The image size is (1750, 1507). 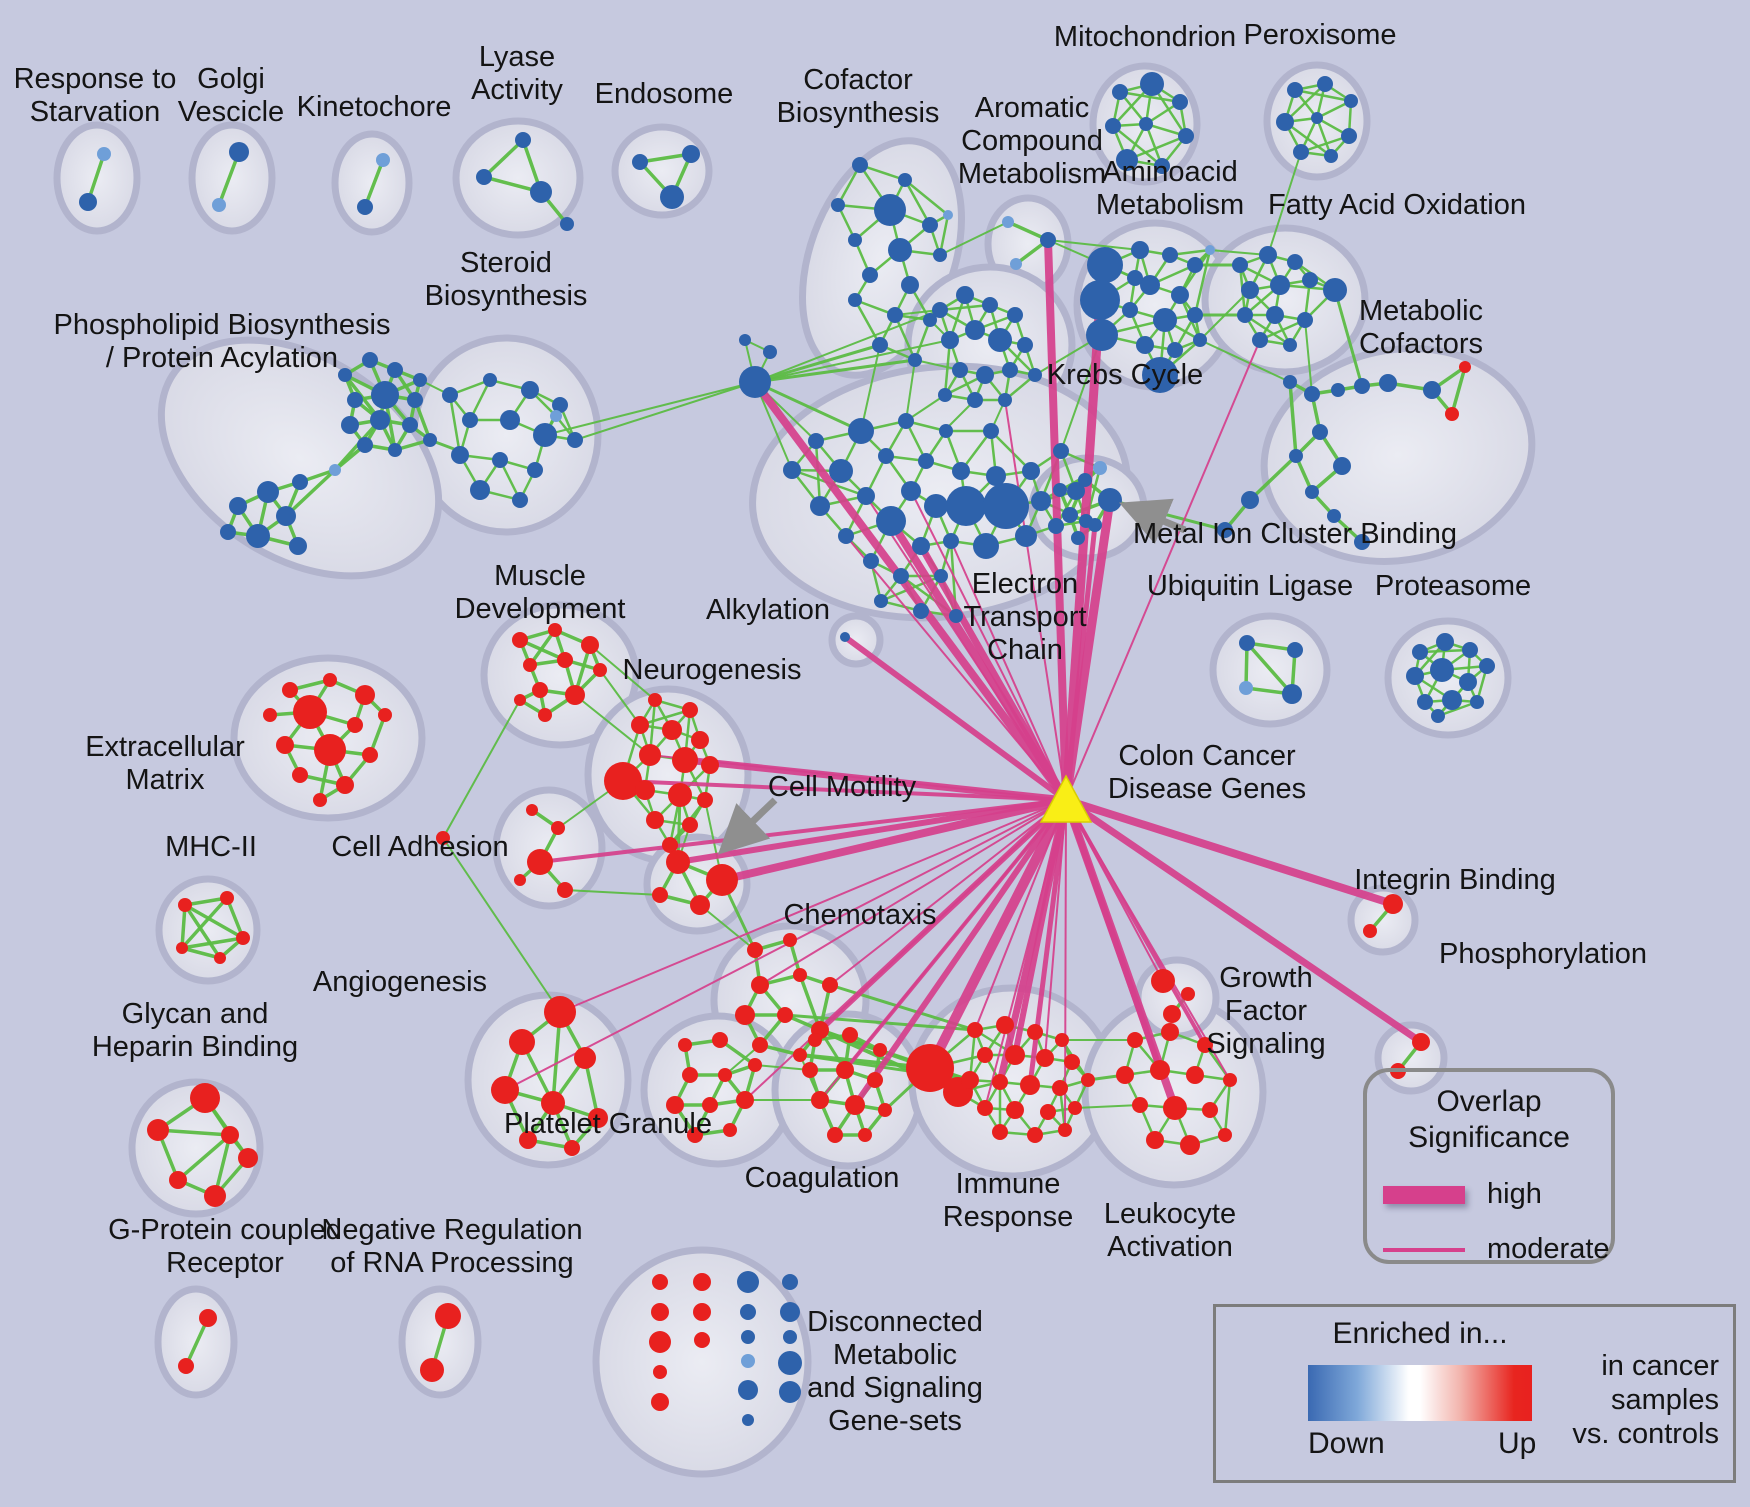 What do you see at coordinates (558, 828) in the screenshot?
I see `node-cell-adhesion` at bounding box center [558, 828].